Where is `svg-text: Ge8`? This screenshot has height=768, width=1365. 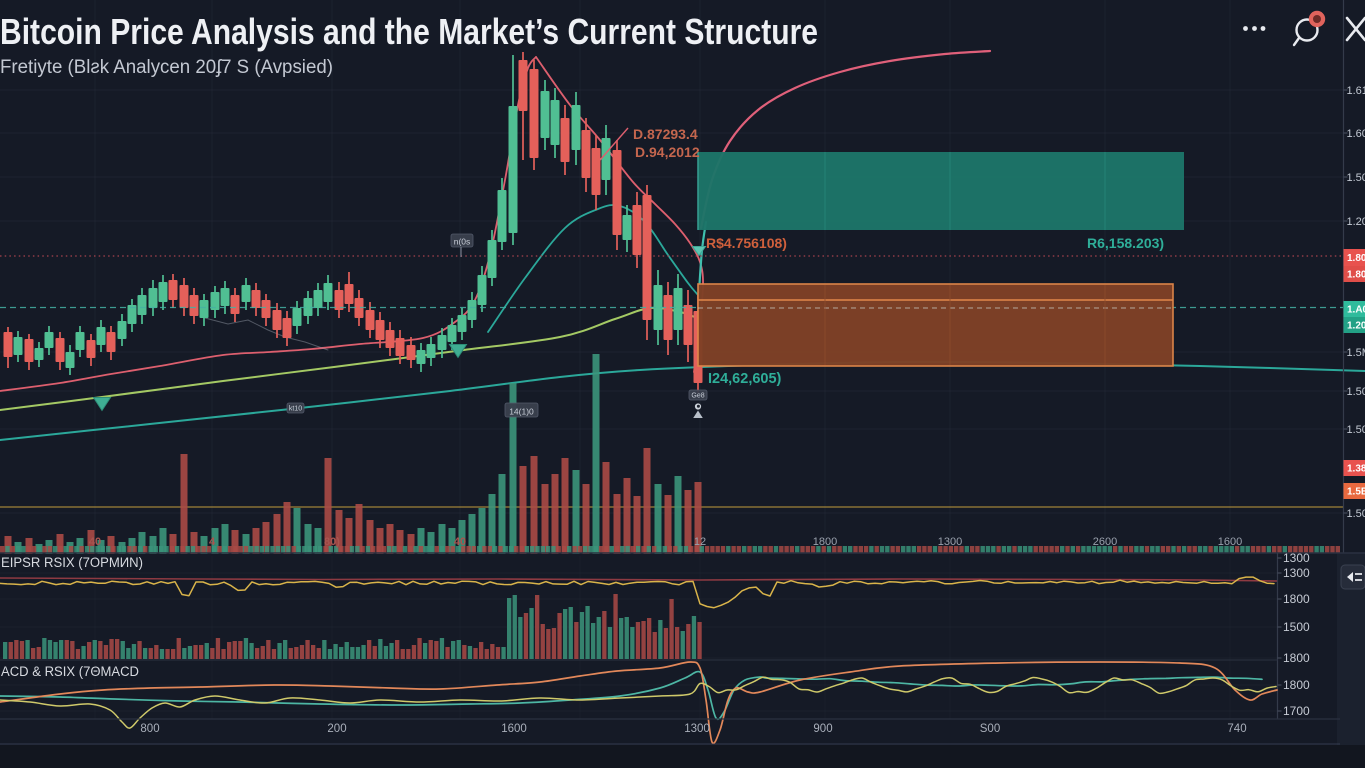 svg-text: Ge8 is located at coordinates (697, 396).